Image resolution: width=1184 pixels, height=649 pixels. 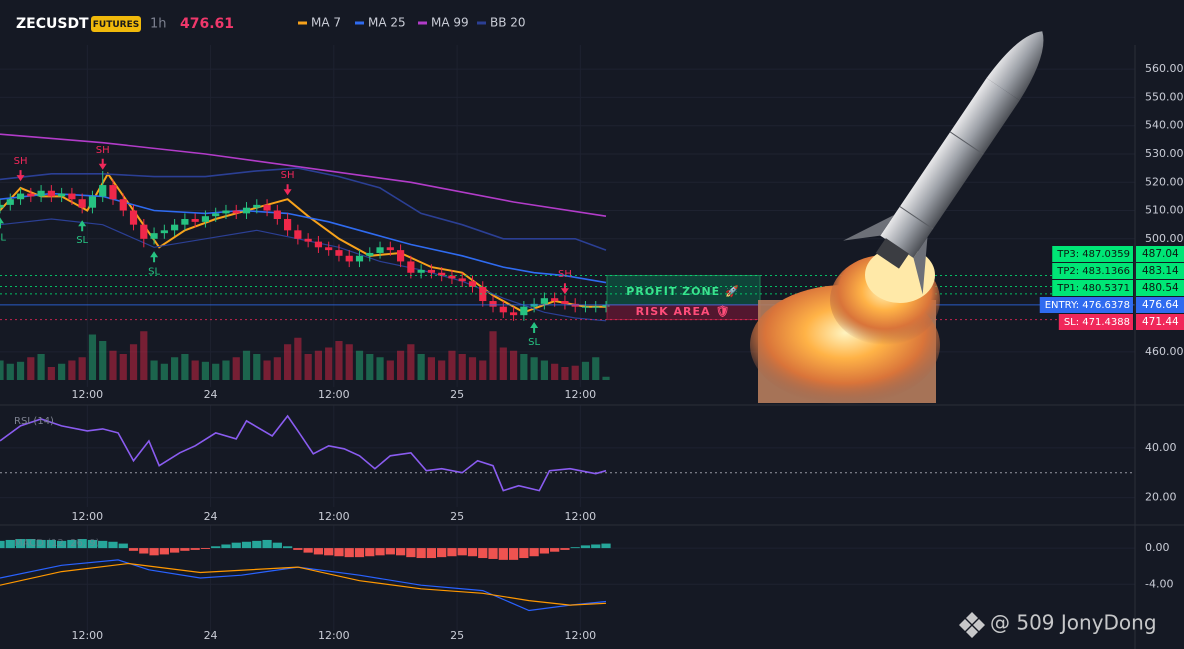 What do you see at coordinates (972, 625) in the screenshot?
I see `watermark-logo` at bounding box center [972, 625].